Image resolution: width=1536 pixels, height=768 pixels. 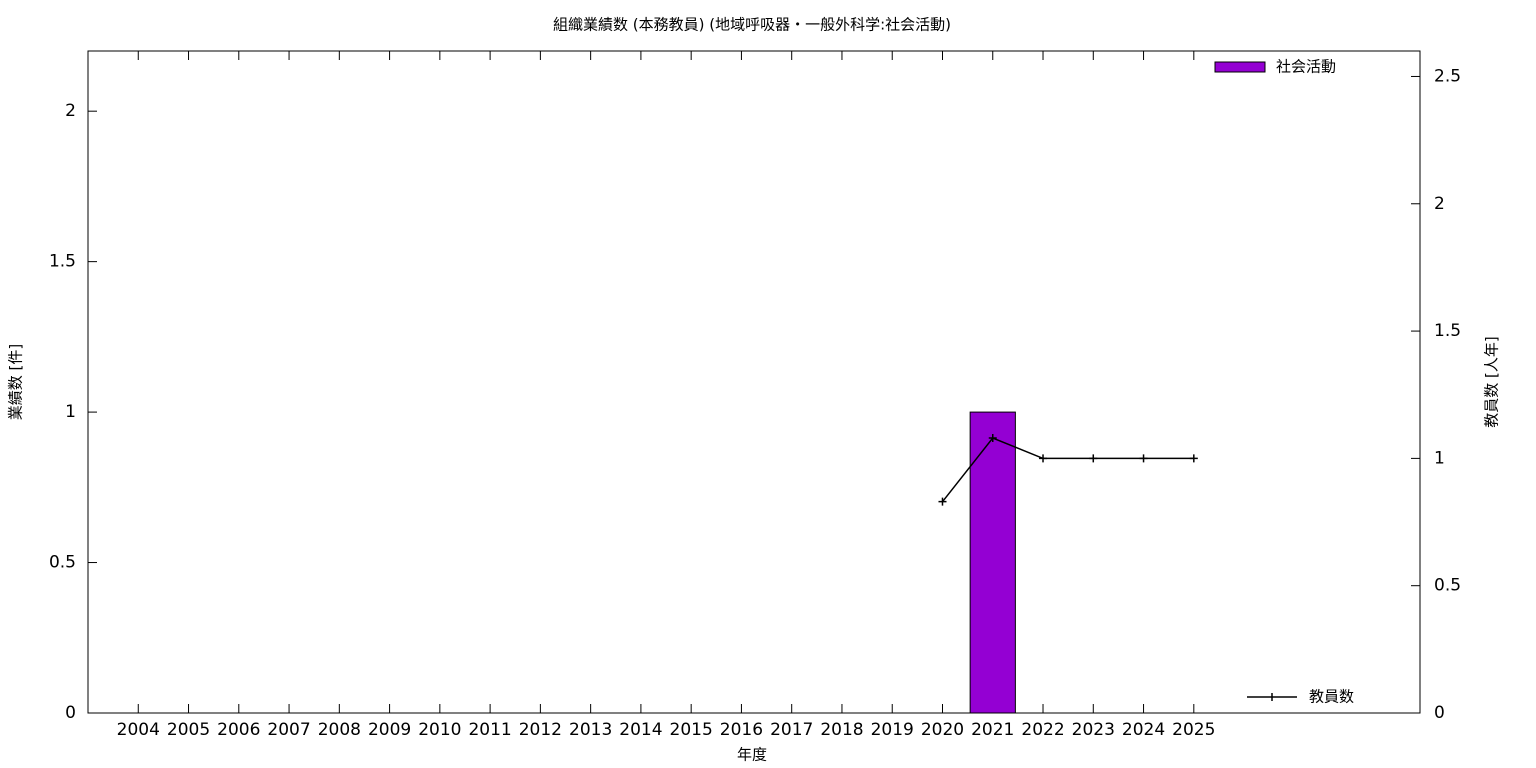 I want to click on y-tick-label: 2, so click(x=70, y=111).